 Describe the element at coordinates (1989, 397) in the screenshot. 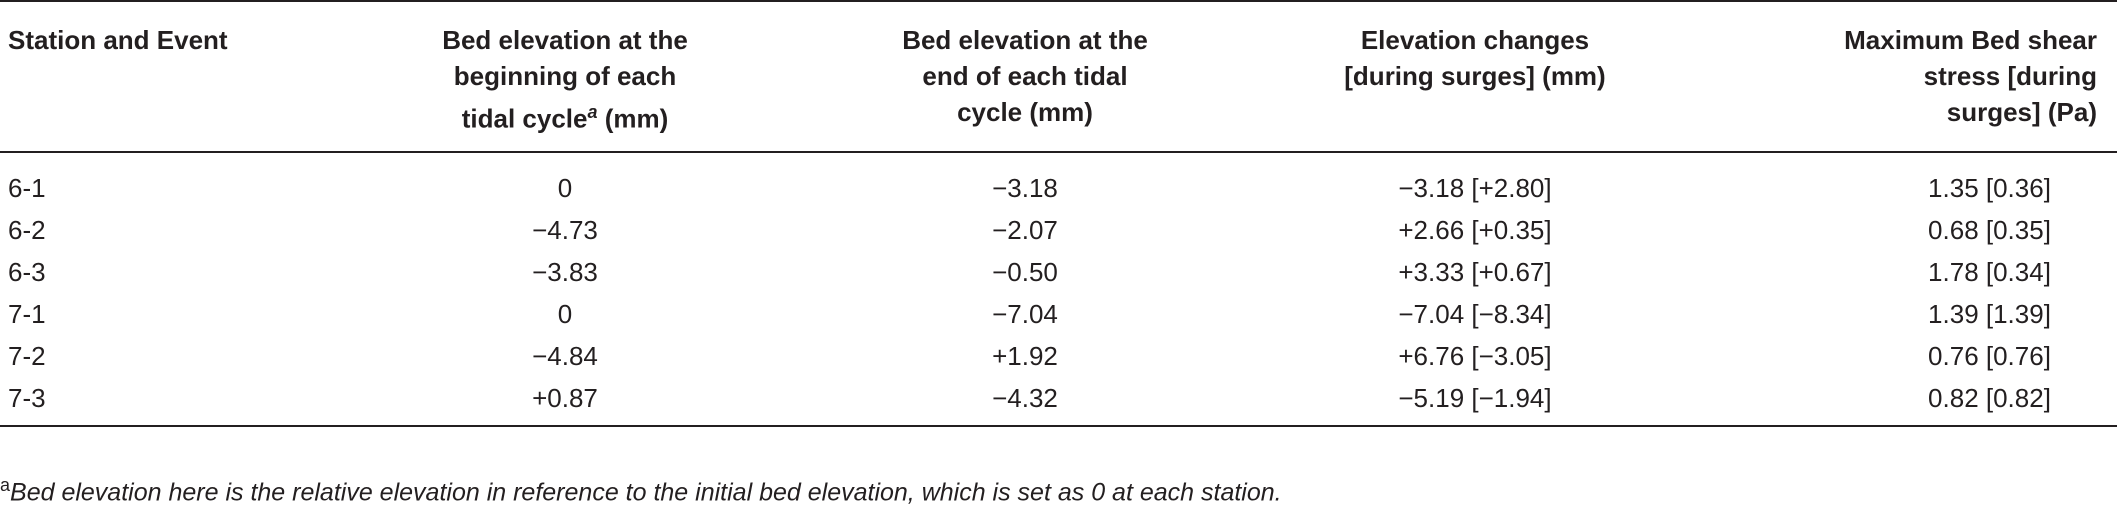

I see `cell-max-shear-stress: 0.82 [0.82]` at that location.